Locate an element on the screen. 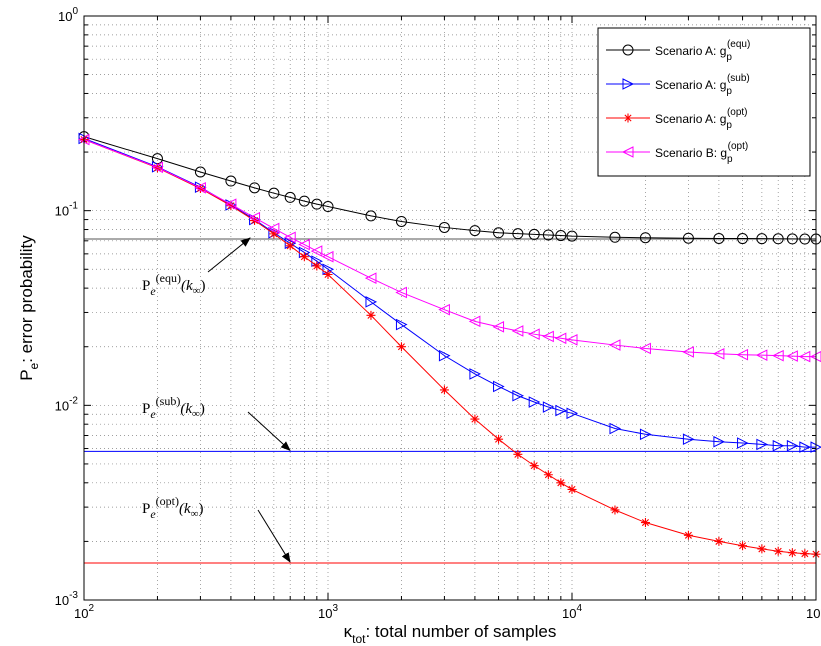 The image size is (821, 646). y-tick-label: 10⁰ is located at coordinates (68, 15).